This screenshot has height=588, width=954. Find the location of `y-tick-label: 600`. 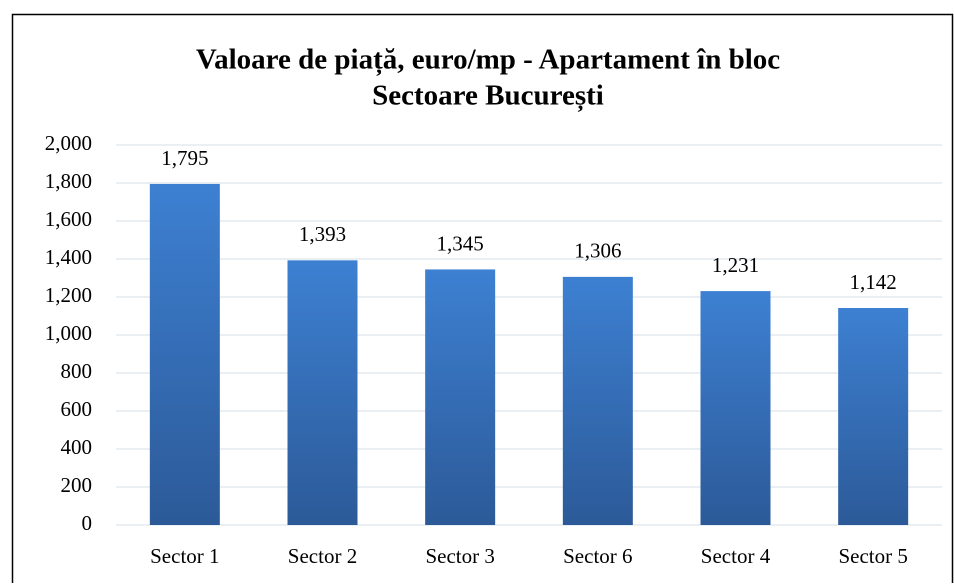

y-tick-label: 600 is located at coordinates (77, 409).